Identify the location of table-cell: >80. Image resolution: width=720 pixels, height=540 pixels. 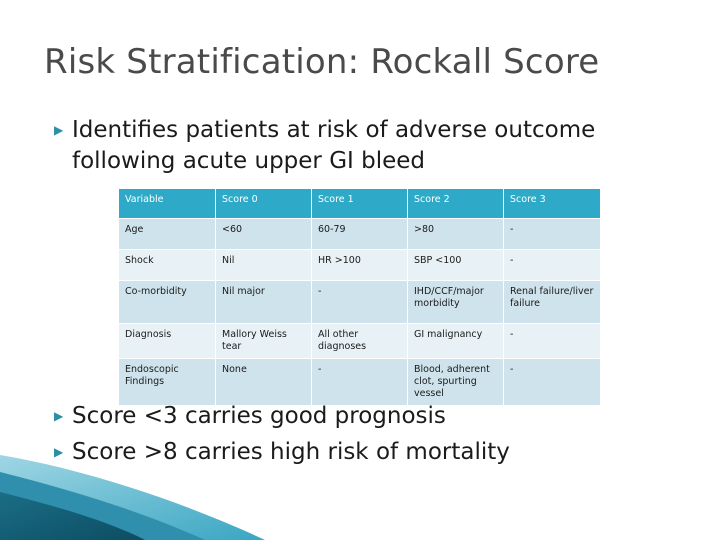
(455, 234).